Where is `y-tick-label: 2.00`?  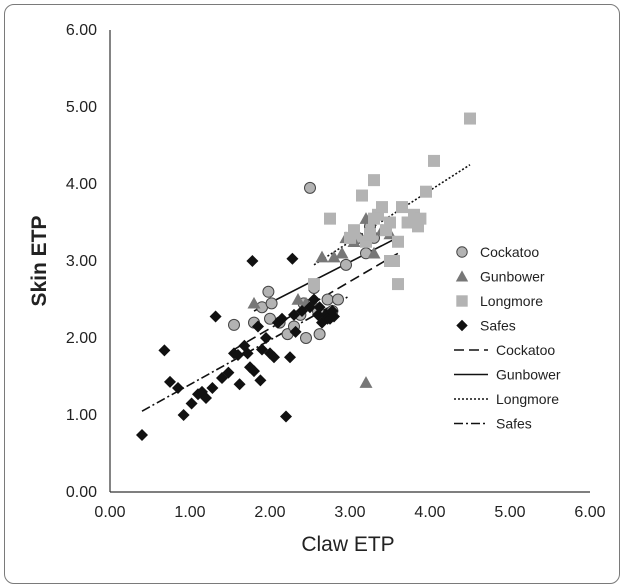
y-tick-label: 2.00 is located at coordinates (81, 338).